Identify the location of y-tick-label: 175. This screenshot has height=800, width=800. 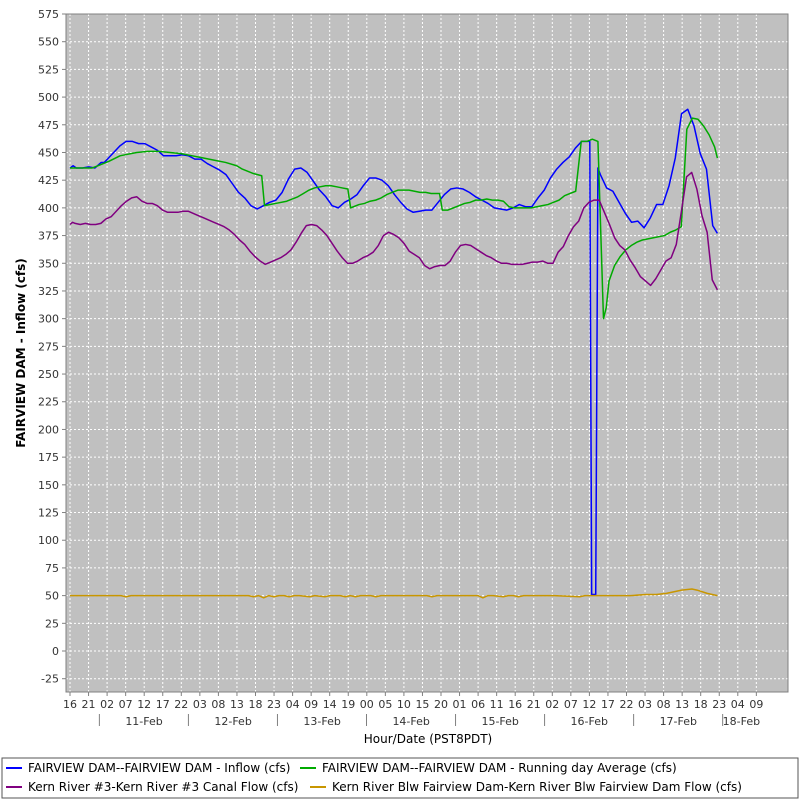
(48, 457).